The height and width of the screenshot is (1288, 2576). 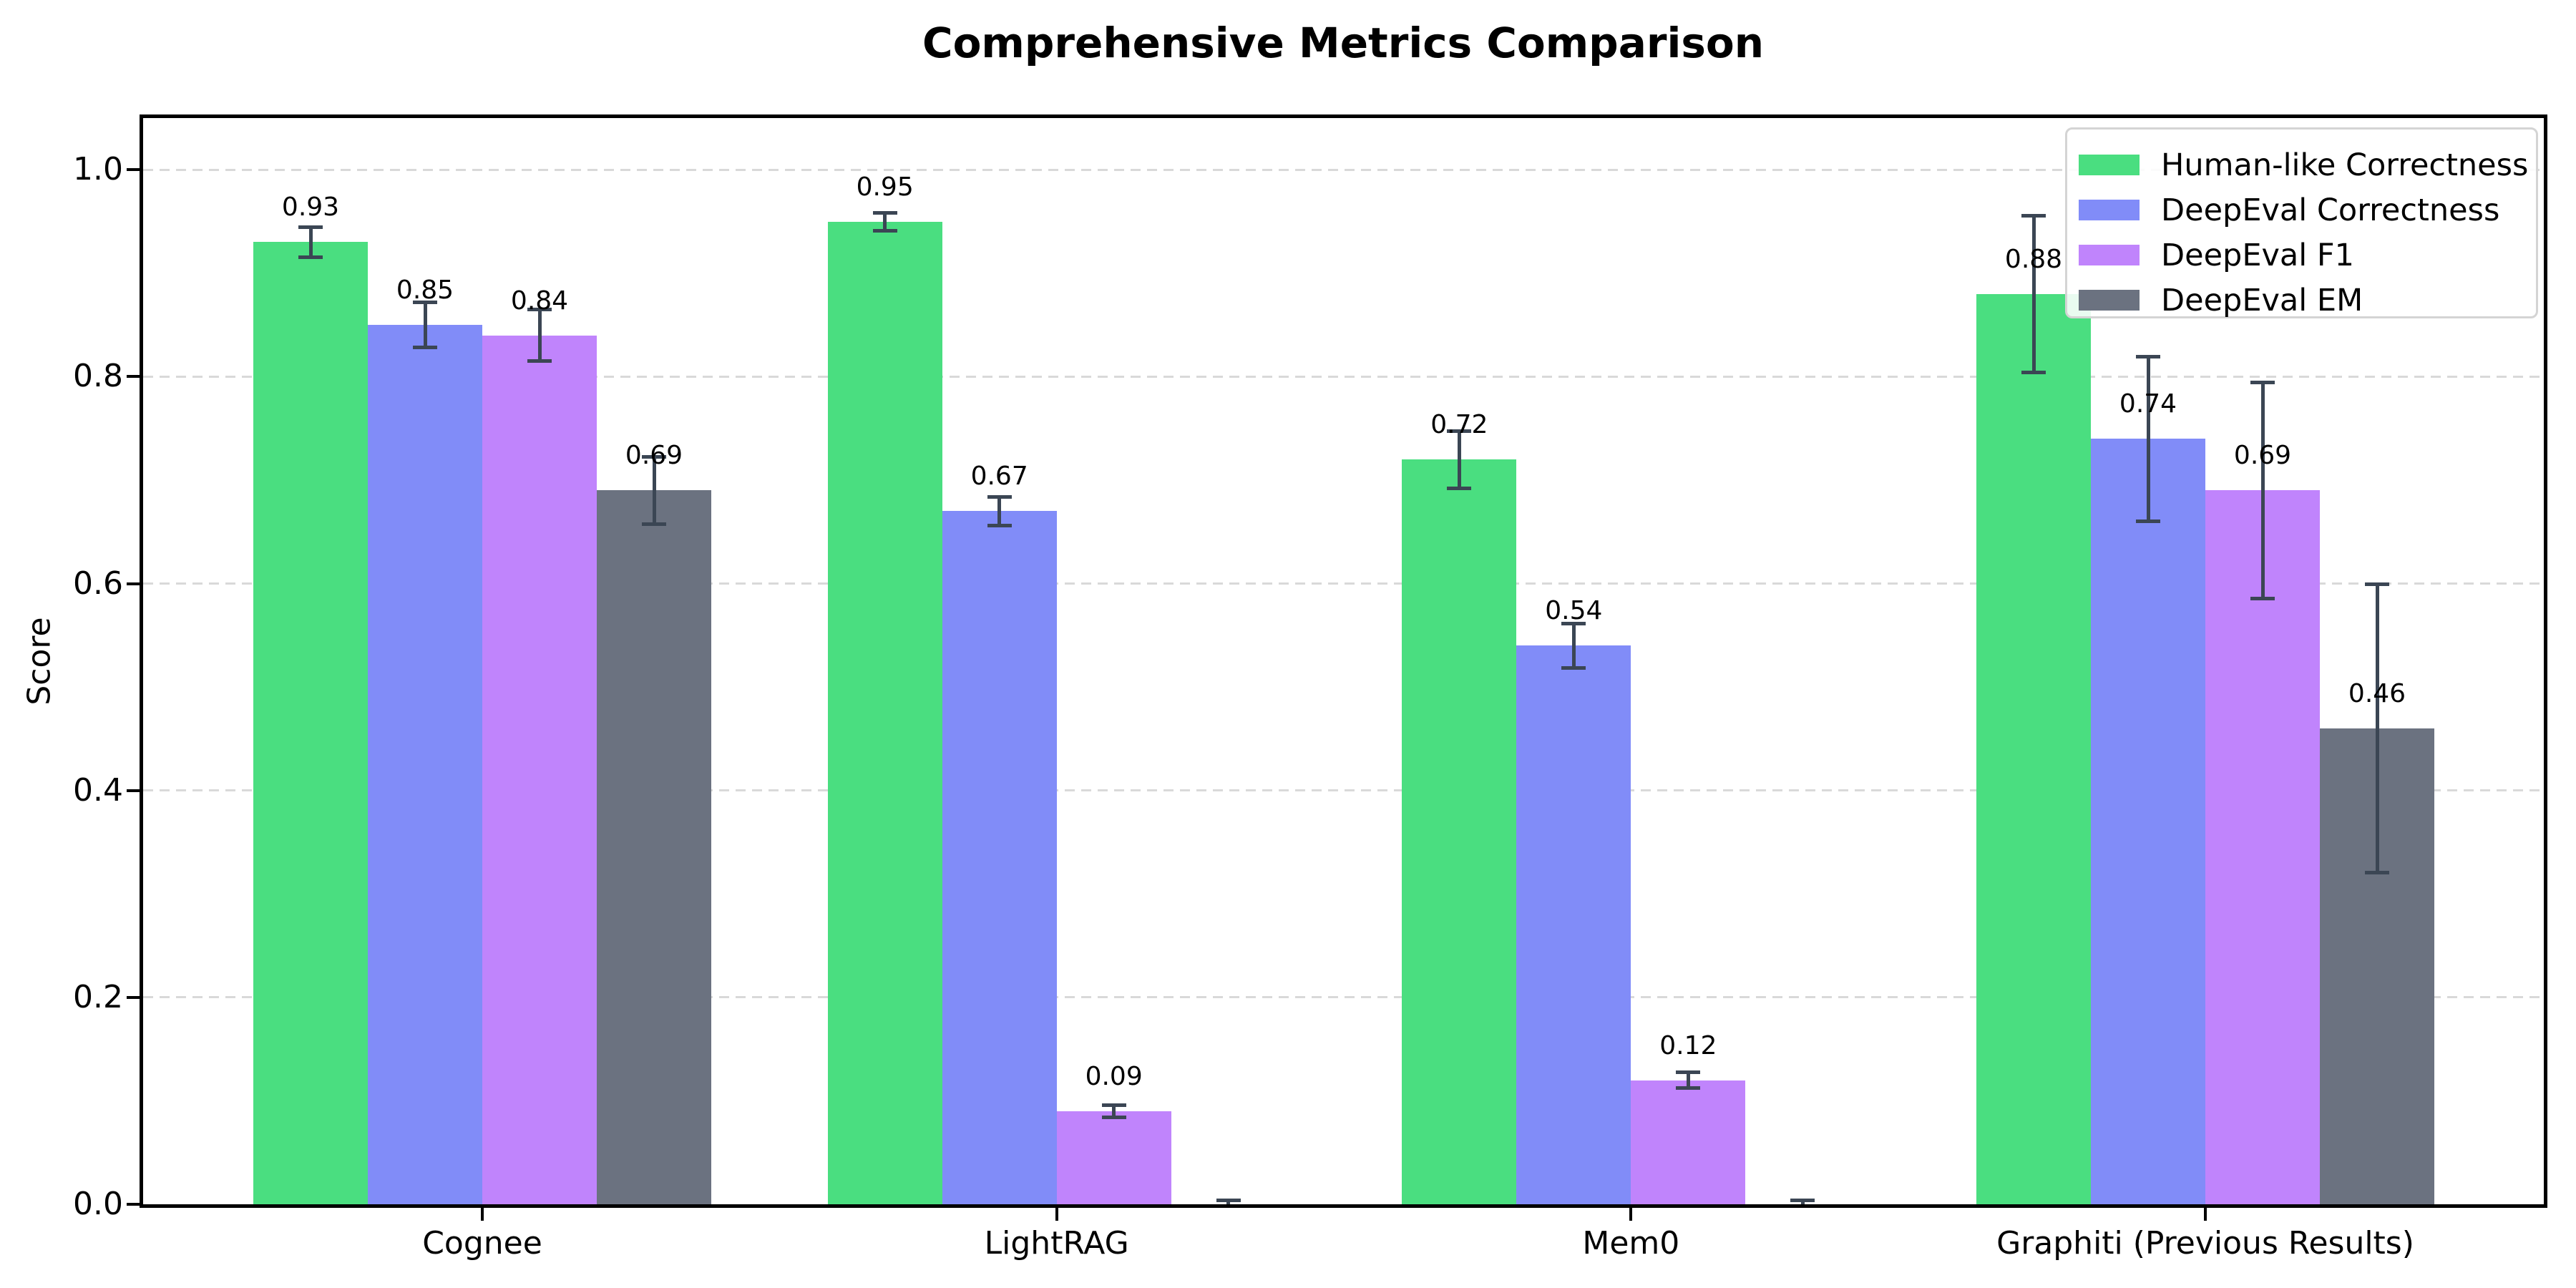 I want to click on bar-value-label: 0.54, so click(x=1574, y=611).